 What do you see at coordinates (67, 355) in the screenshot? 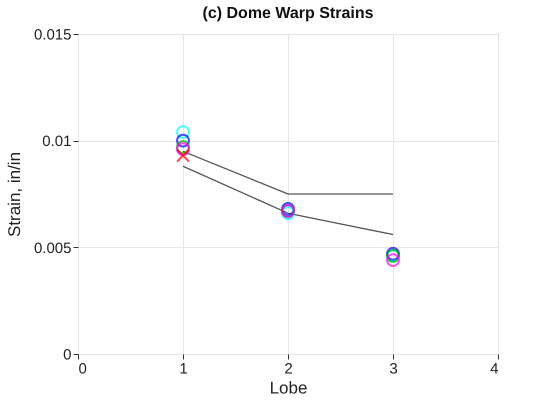
I see `y-tick-label: 0` at bounding box center [67, 355].